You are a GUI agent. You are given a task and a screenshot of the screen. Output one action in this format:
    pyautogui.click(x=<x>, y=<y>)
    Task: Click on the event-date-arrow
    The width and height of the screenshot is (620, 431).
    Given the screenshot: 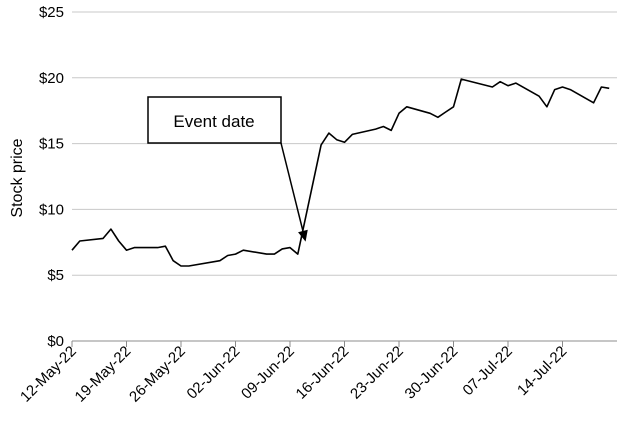 What is the action you would take?
    pyautogui.click(x=292, y=187)
    